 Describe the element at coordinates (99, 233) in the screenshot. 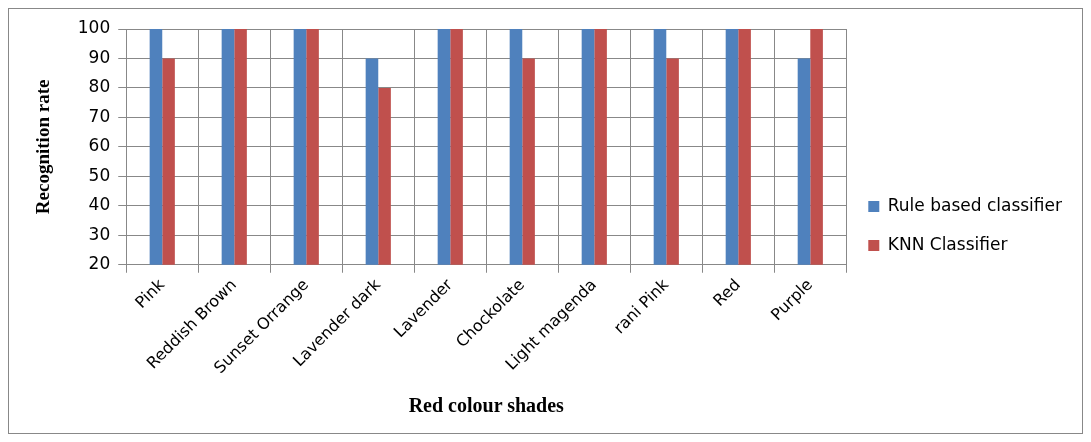

I see `y-tick-label: 30` at that location.